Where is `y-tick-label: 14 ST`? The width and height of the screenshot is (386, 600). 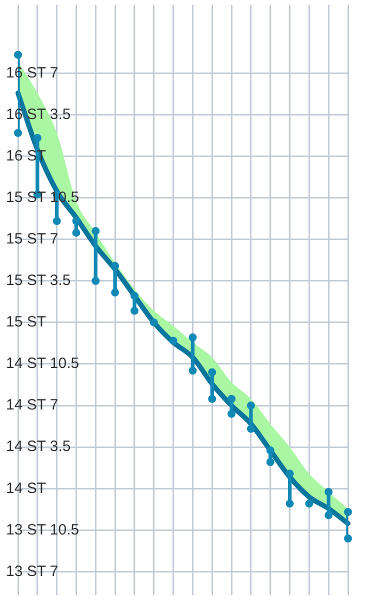 y-tick-label: 14 ST is located at coordinates (26, 488).